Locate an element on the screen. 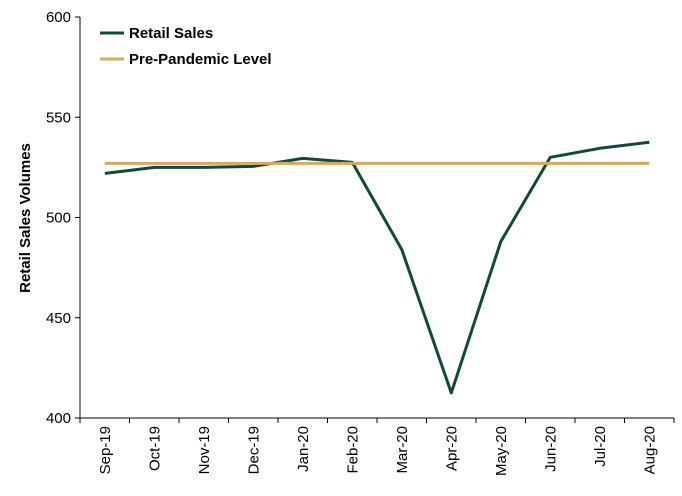 Image resolution: width=682 pixels, height=496 pixels. y-tick-label: 500 is located at coordinates (58, 218).